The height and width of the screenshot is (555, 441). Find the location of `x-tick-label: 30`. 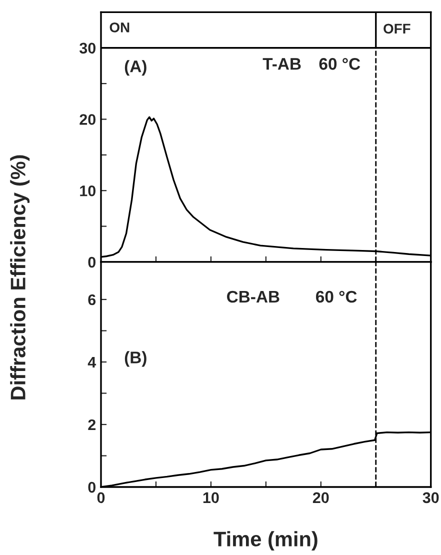

x-tick-label: 30 is located at coordinates (430, 498).